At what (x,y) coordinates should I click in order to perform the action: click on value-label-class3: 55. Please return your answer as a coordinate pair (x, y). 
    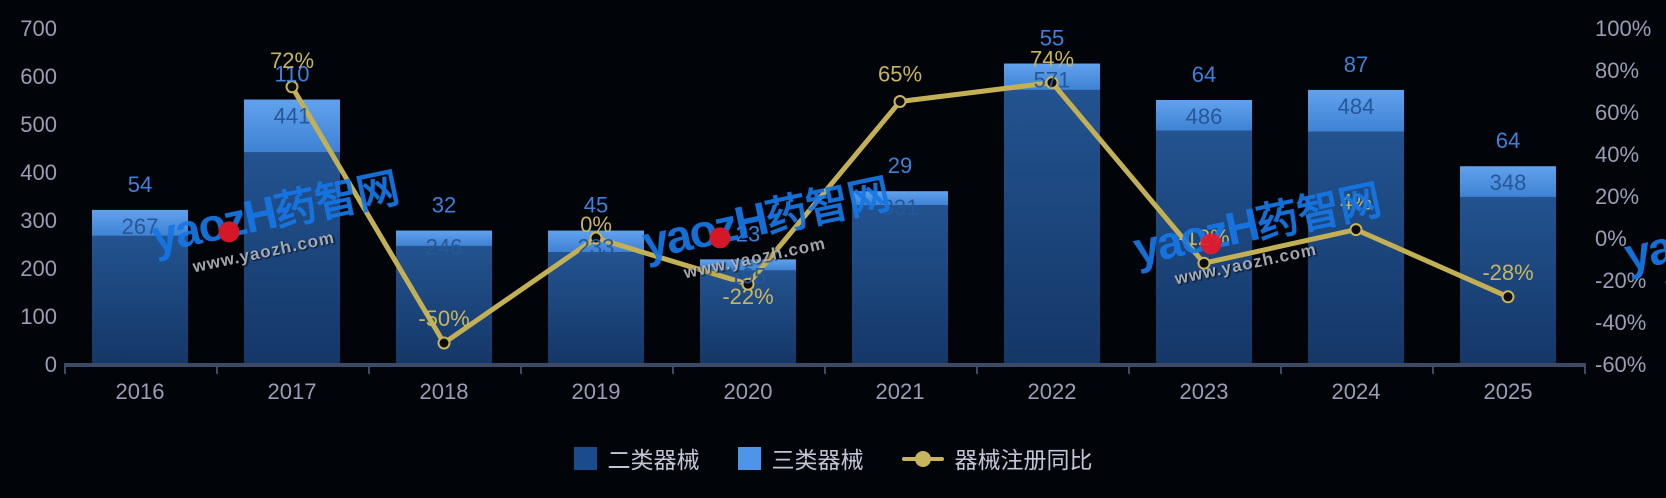
    Looking at the image, I should click on (1052, 38).